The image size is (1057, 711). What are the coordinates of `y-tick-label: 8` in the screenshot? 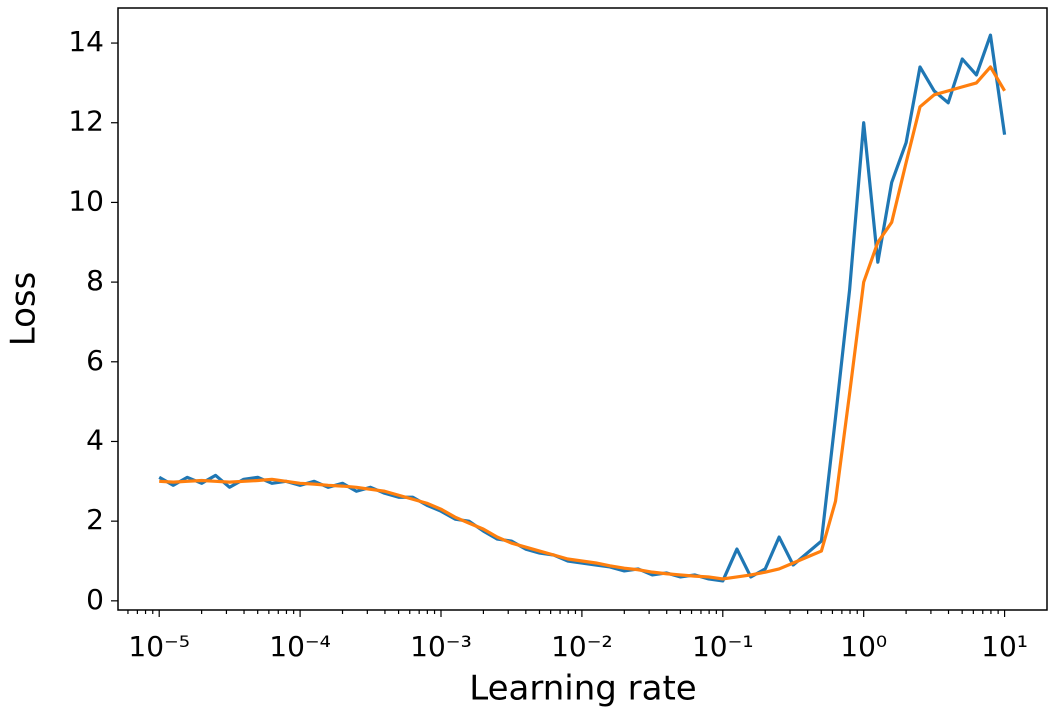 It's located at (95, 280).